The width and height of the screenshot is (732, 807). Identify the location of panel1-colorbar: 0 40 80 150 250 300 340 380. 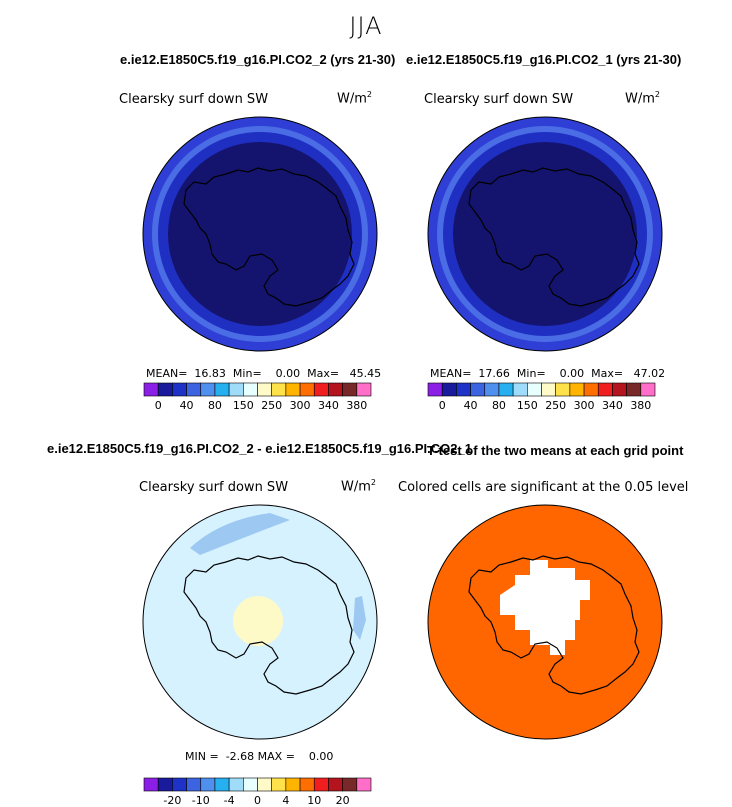
(257, 397).